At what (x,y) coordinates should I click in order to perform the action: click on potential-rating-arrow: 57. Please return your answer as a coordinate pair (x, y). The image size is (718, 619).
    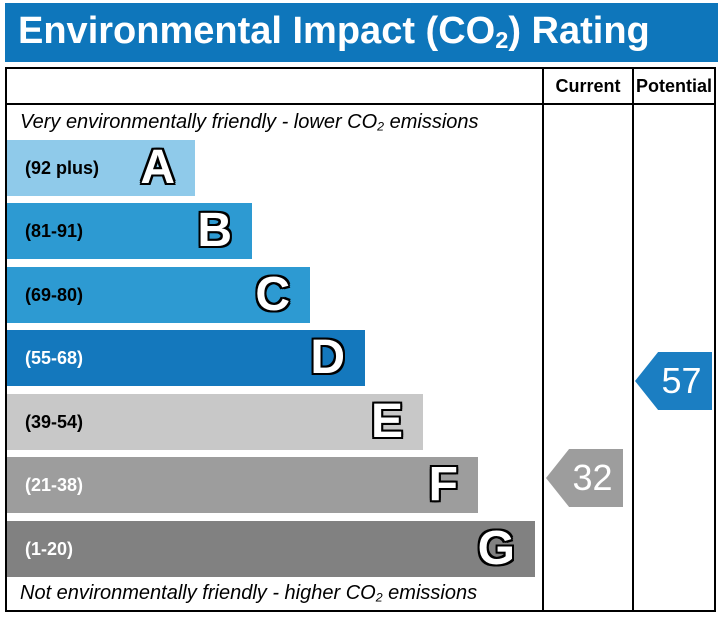
    Looking at the image, I should click on (673, 381).